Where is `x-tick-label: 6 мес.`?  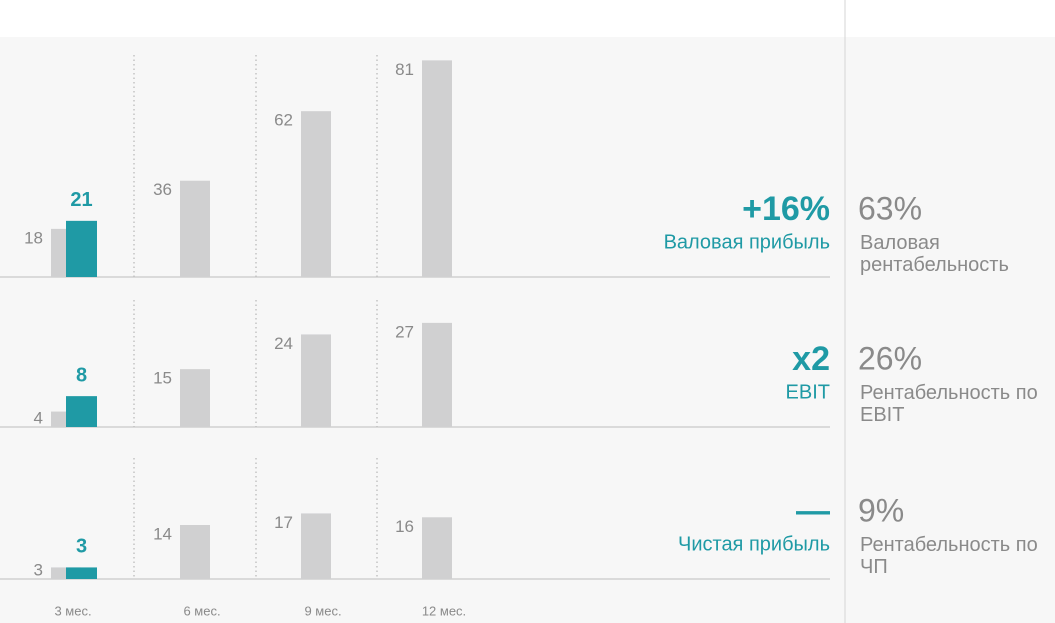
x-tick-label: 6 мес. is located at coordinates (201, 610).